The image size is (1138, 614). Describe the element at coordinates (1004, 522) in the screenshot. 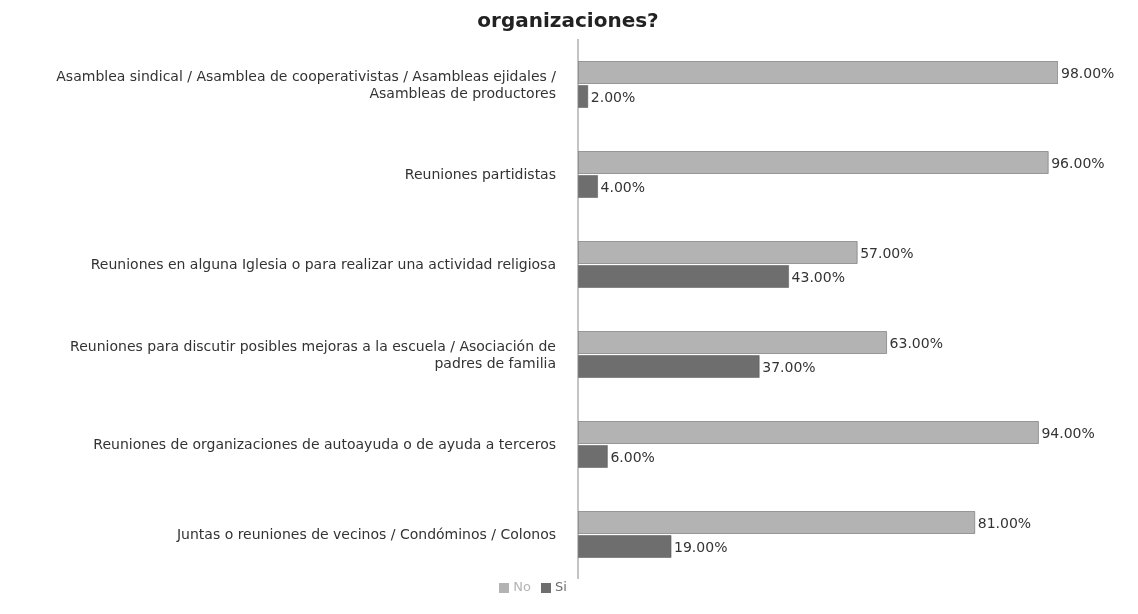

I see `data-label: 81.00%` at that location.